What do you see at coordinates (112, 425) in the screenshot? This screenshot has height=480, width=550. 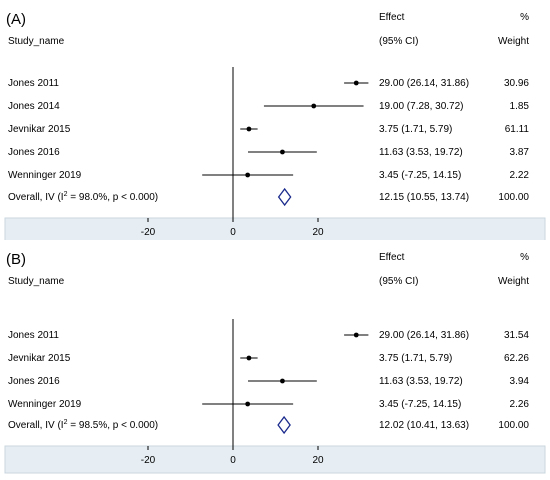 I see `overall-label-suffix: = 98.5%, p < 0.000)` at bounding box center [112, 425].